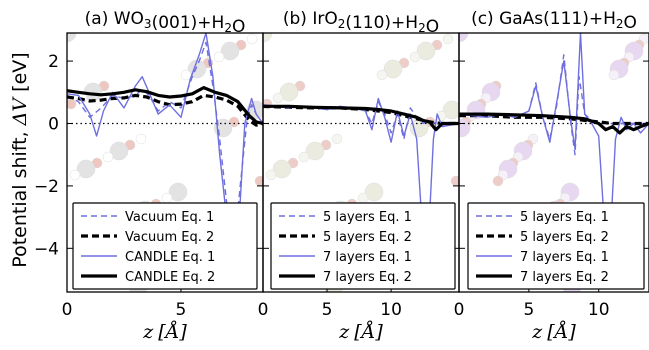 The image size is (649, 350). Describe the element at coordinates (170, 277) in the screenshot. I see `legend-entry: CANDLE Eq. 2` at that location.